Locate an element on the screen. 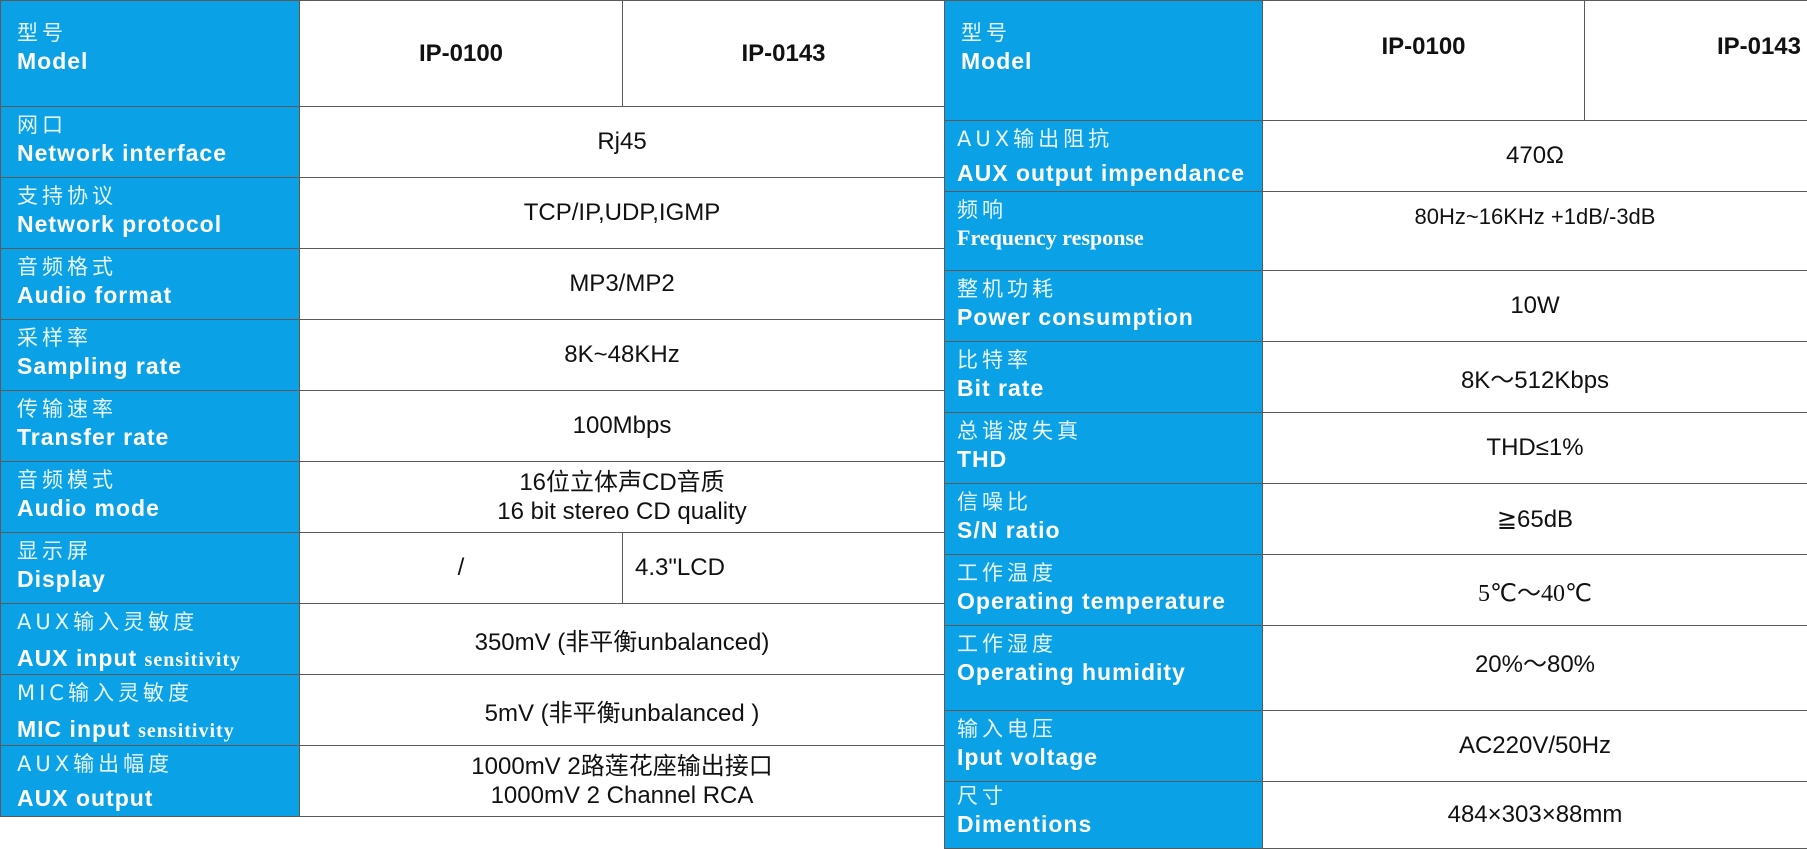 This screenshot has height=849, width=1807. label-en: Frequency response is located at coordinates (1109, 238).